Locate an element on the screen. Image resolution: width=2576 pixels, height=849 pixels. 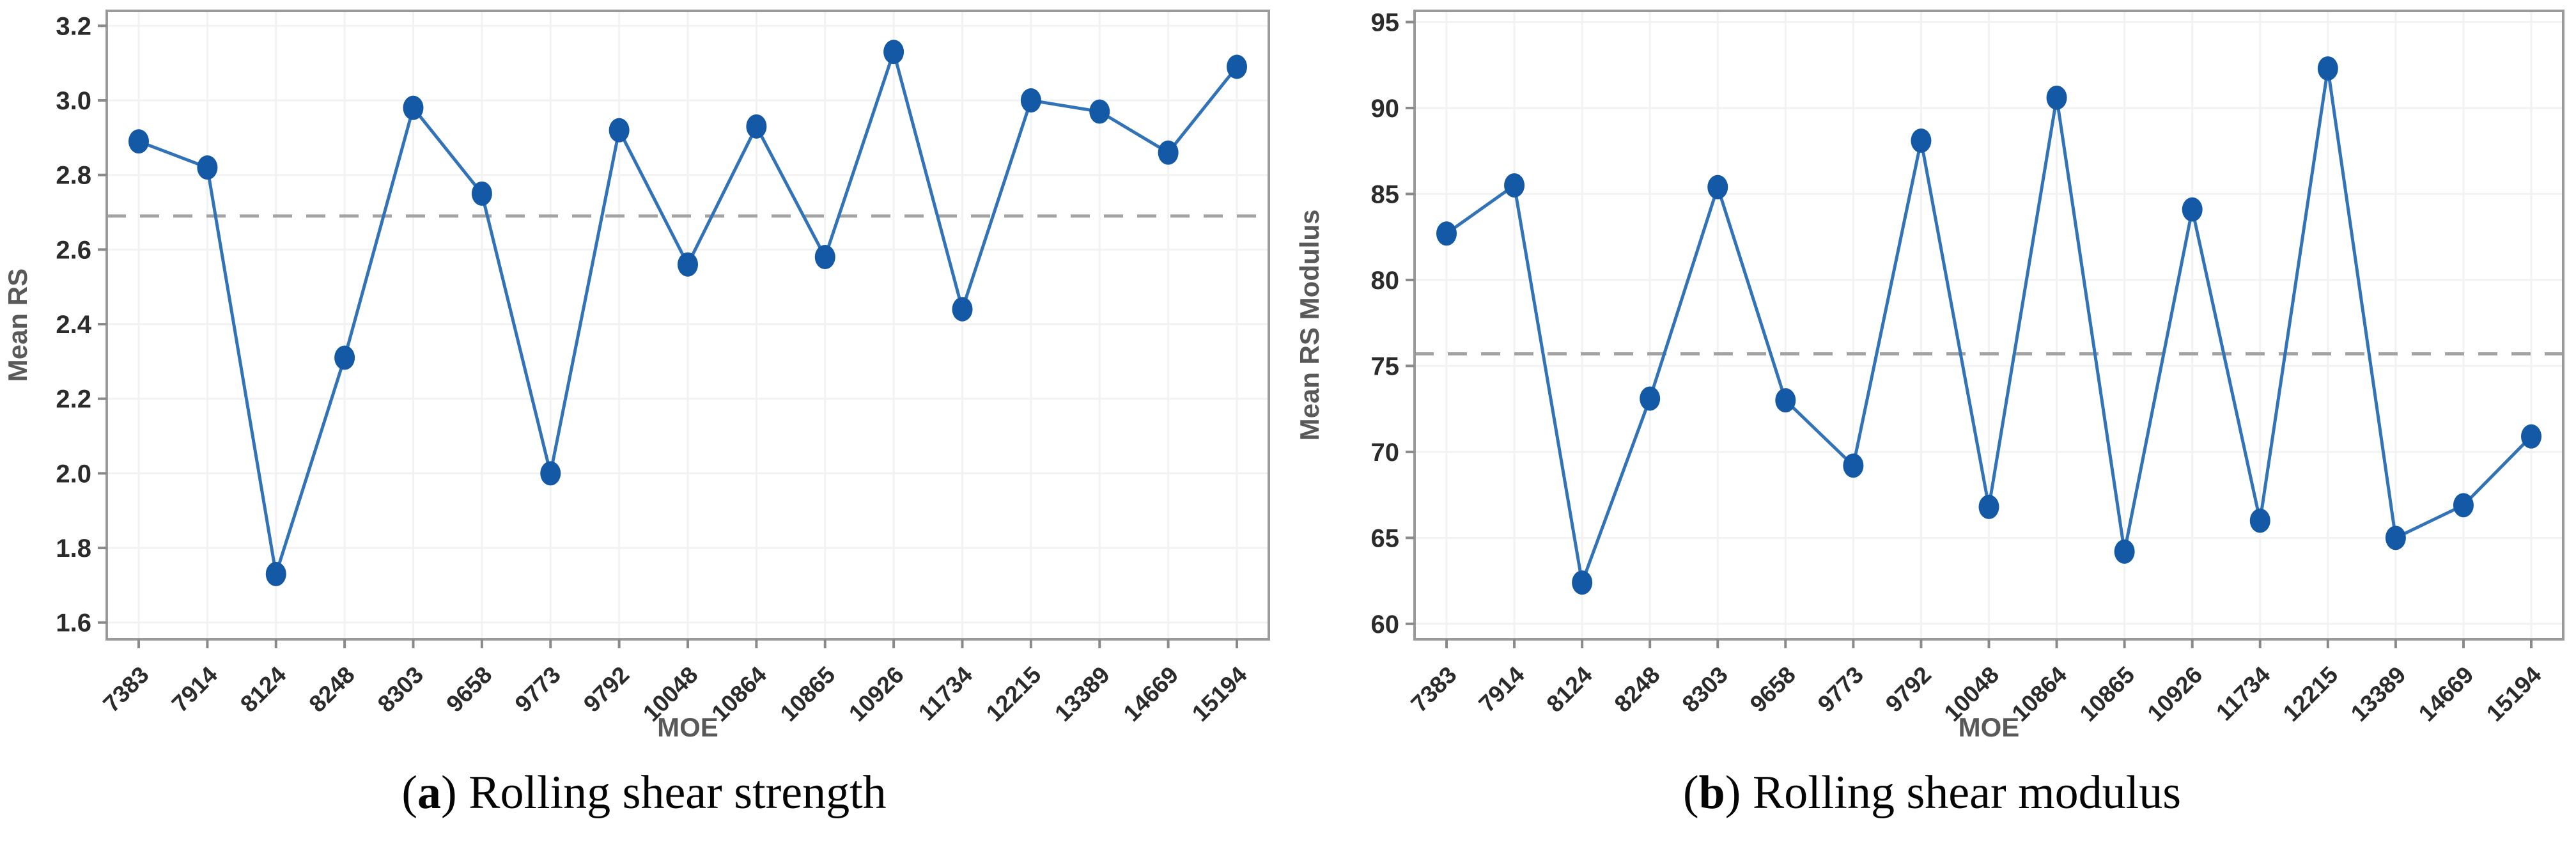
y-tick-label: 2.4 is located at coordinates (73, 325).